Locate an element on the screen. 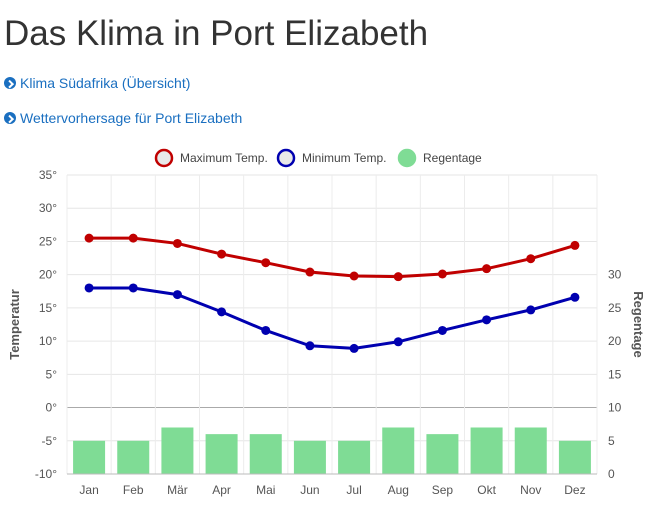 The width and height of the screenshot is (651, 507). y-tick-label: 30° is located at coordinates (48, 208).